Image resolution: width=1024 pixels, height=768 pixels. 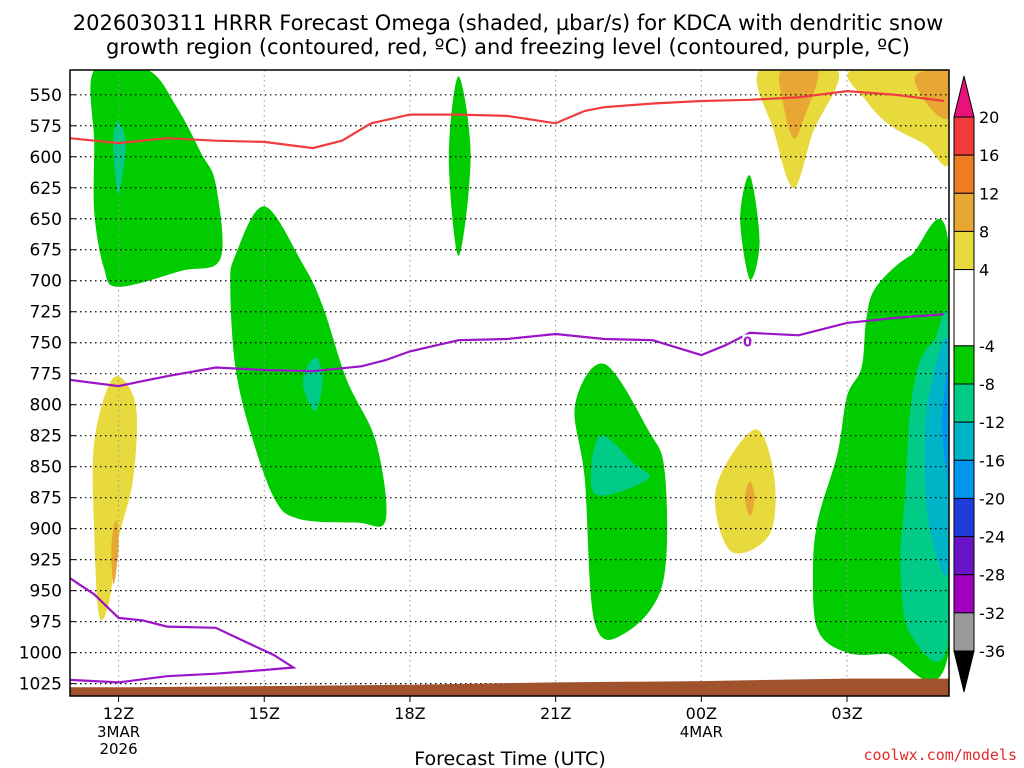 What do you see at coordinates (989, 155) in the screenshot?
I see `colorbar-label-16: 16` at bounding box center [989, 155].